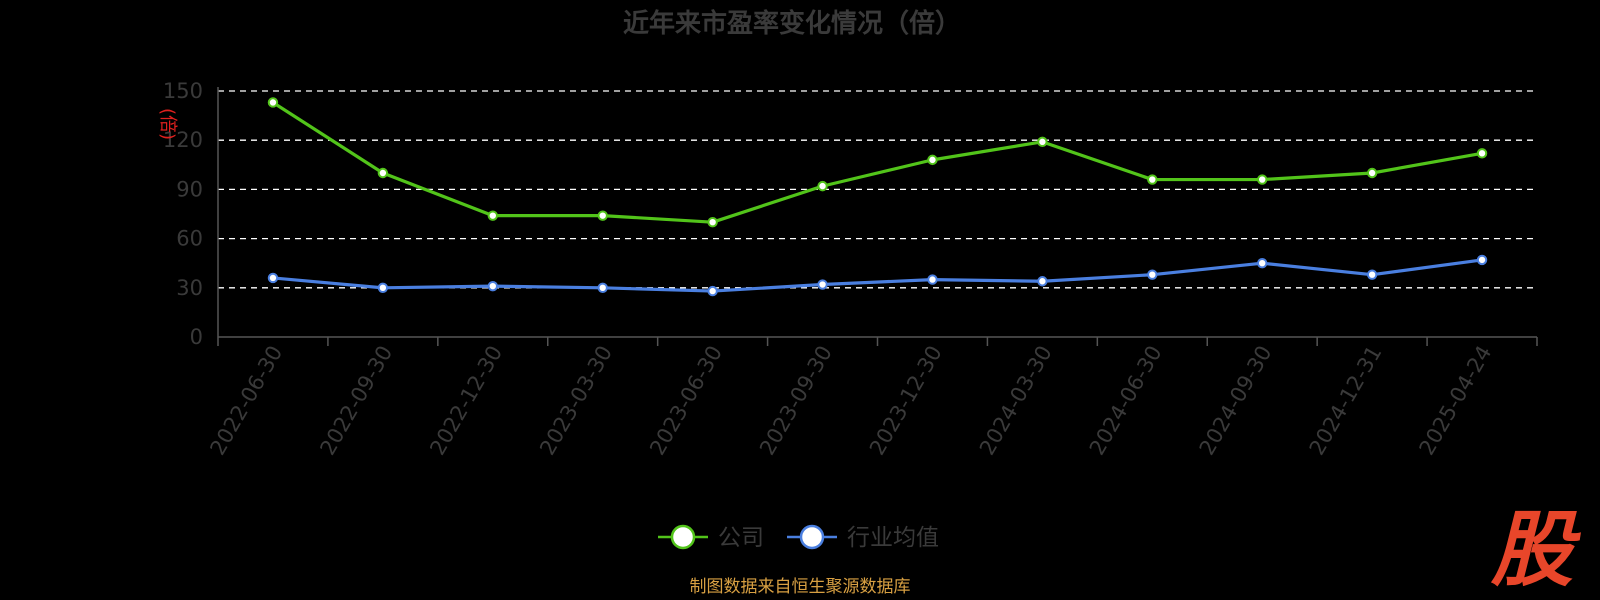 This screenshot has width=1600, height=600. I want to click on x-tick-label: 2022-06-30, so click(246, 401).